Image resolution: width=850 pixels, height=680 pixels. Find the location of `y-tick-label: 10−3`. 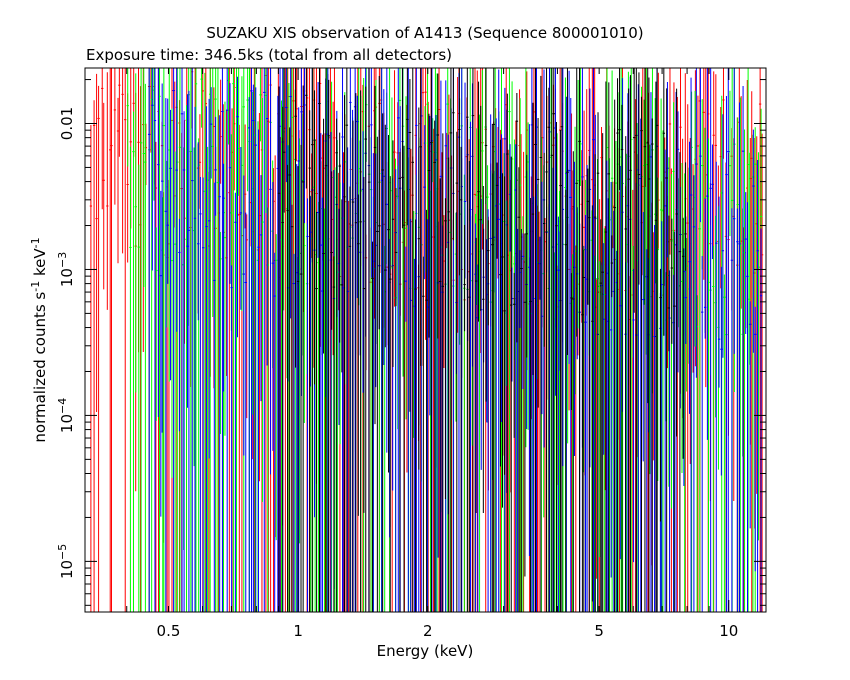

y-tick-label: 10−3 is located at coordinates (66, 269).